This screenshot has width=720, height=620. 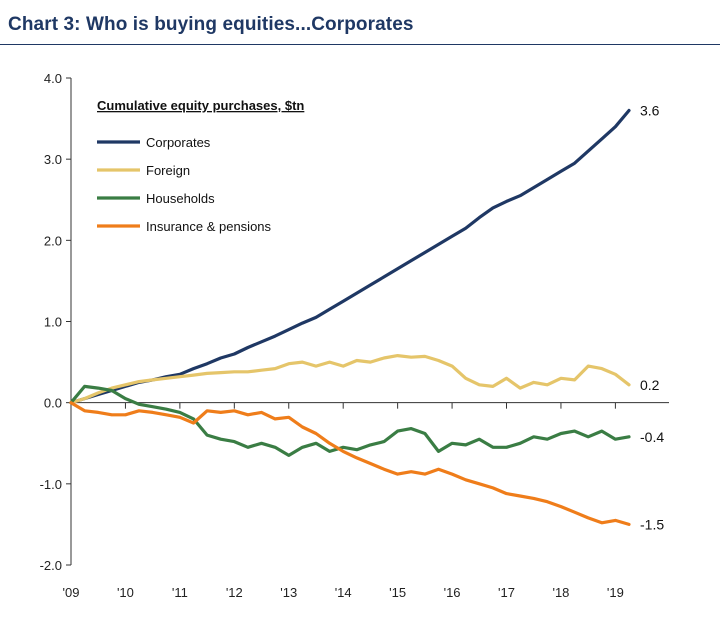 What do you see at coordinates (615, 592) in the screenshot?
I see `x-tick-label: '19` at bounding box center [615, 592].